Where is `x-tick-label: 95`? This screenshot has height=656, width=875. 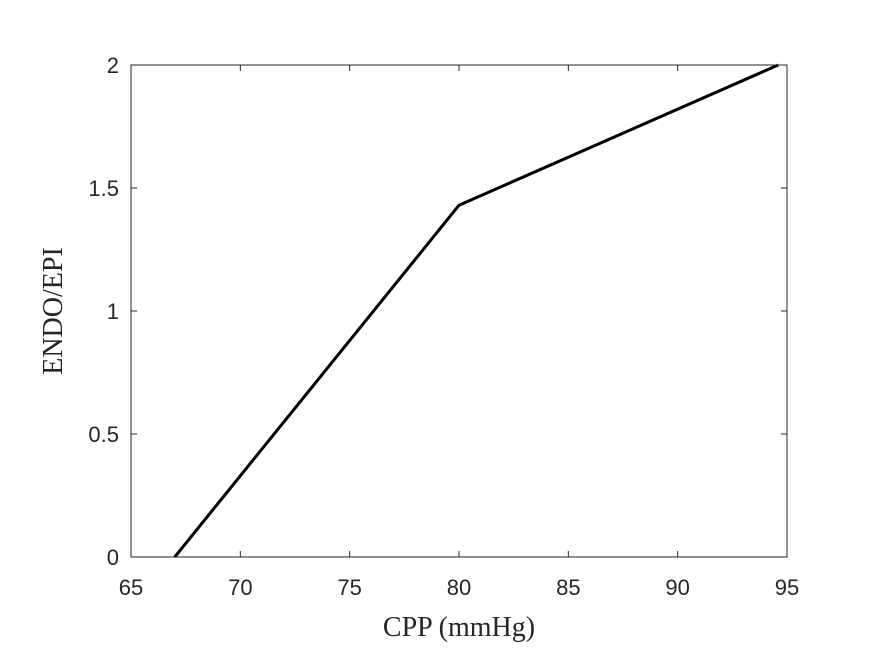 x-tick-label: 95 is located at coordinates (787, 587).